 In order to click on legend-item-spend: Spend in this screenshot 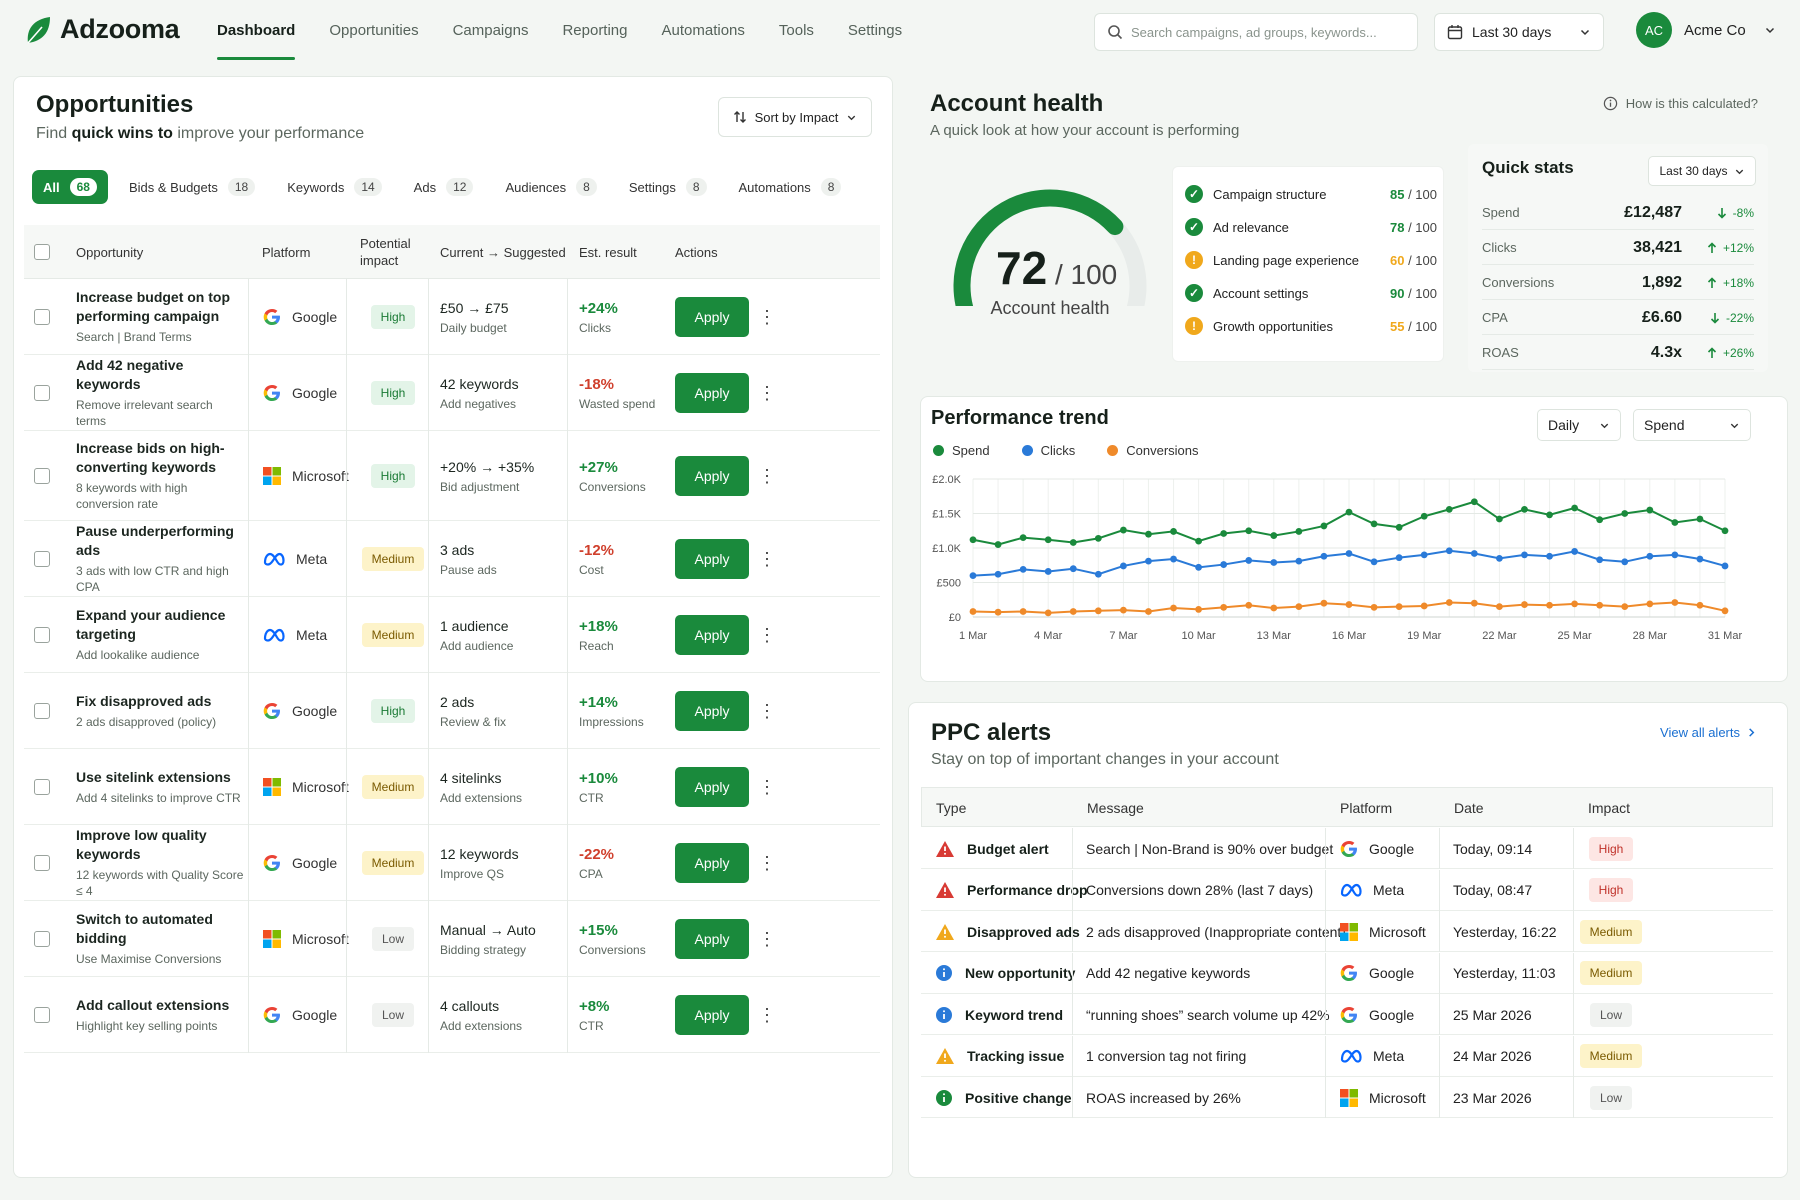, I will do `click(961, 450)`.